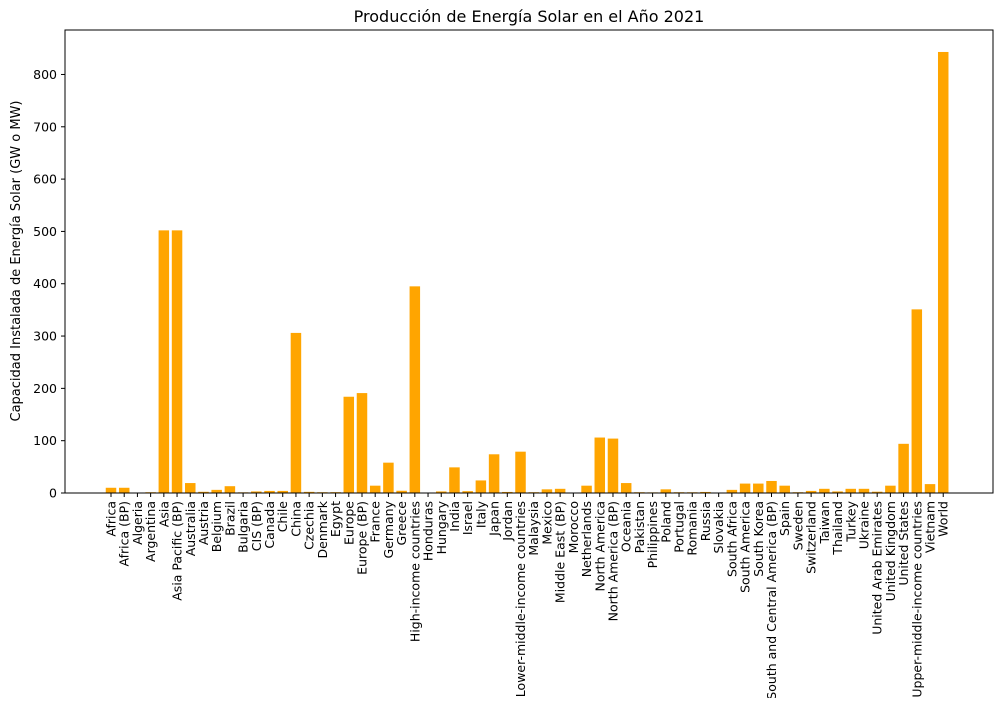  Describe the element at coordinates (45, 336) in the screenshot. I see `y-tick-label: 300` at that location.